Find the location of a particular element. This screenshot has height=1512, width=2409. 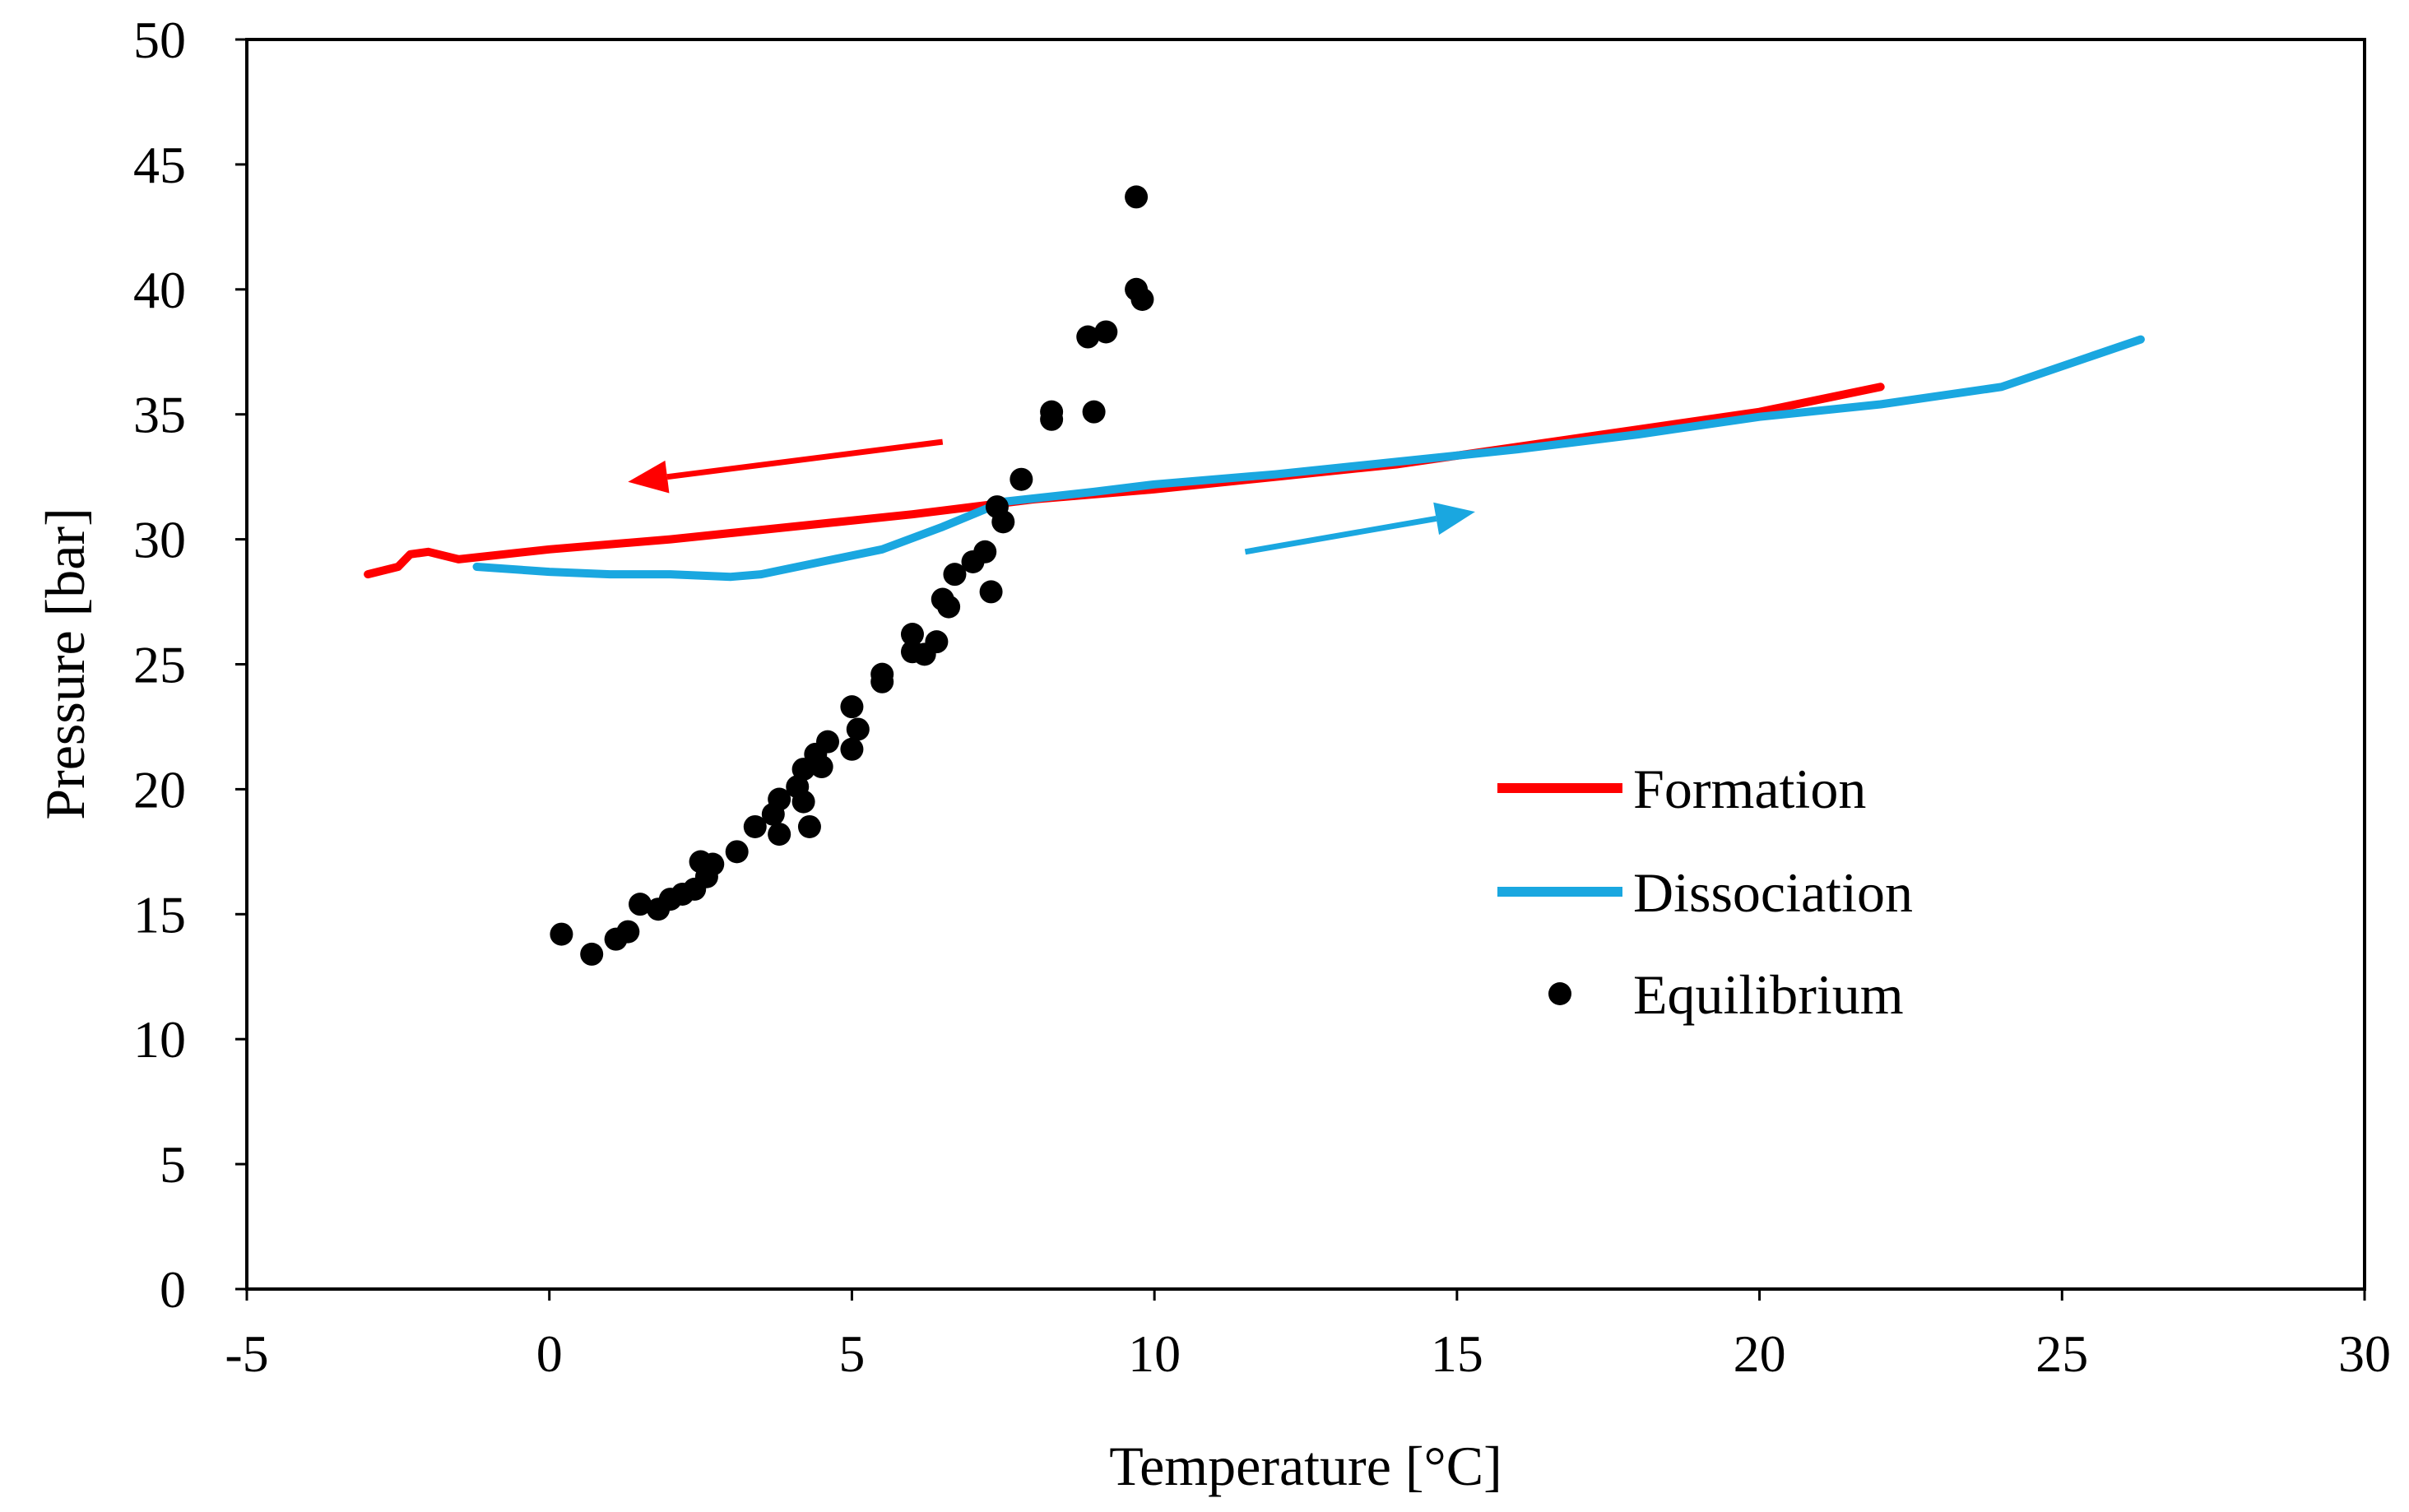

y-tick-label: 20 is located at coordinates (159, 789).